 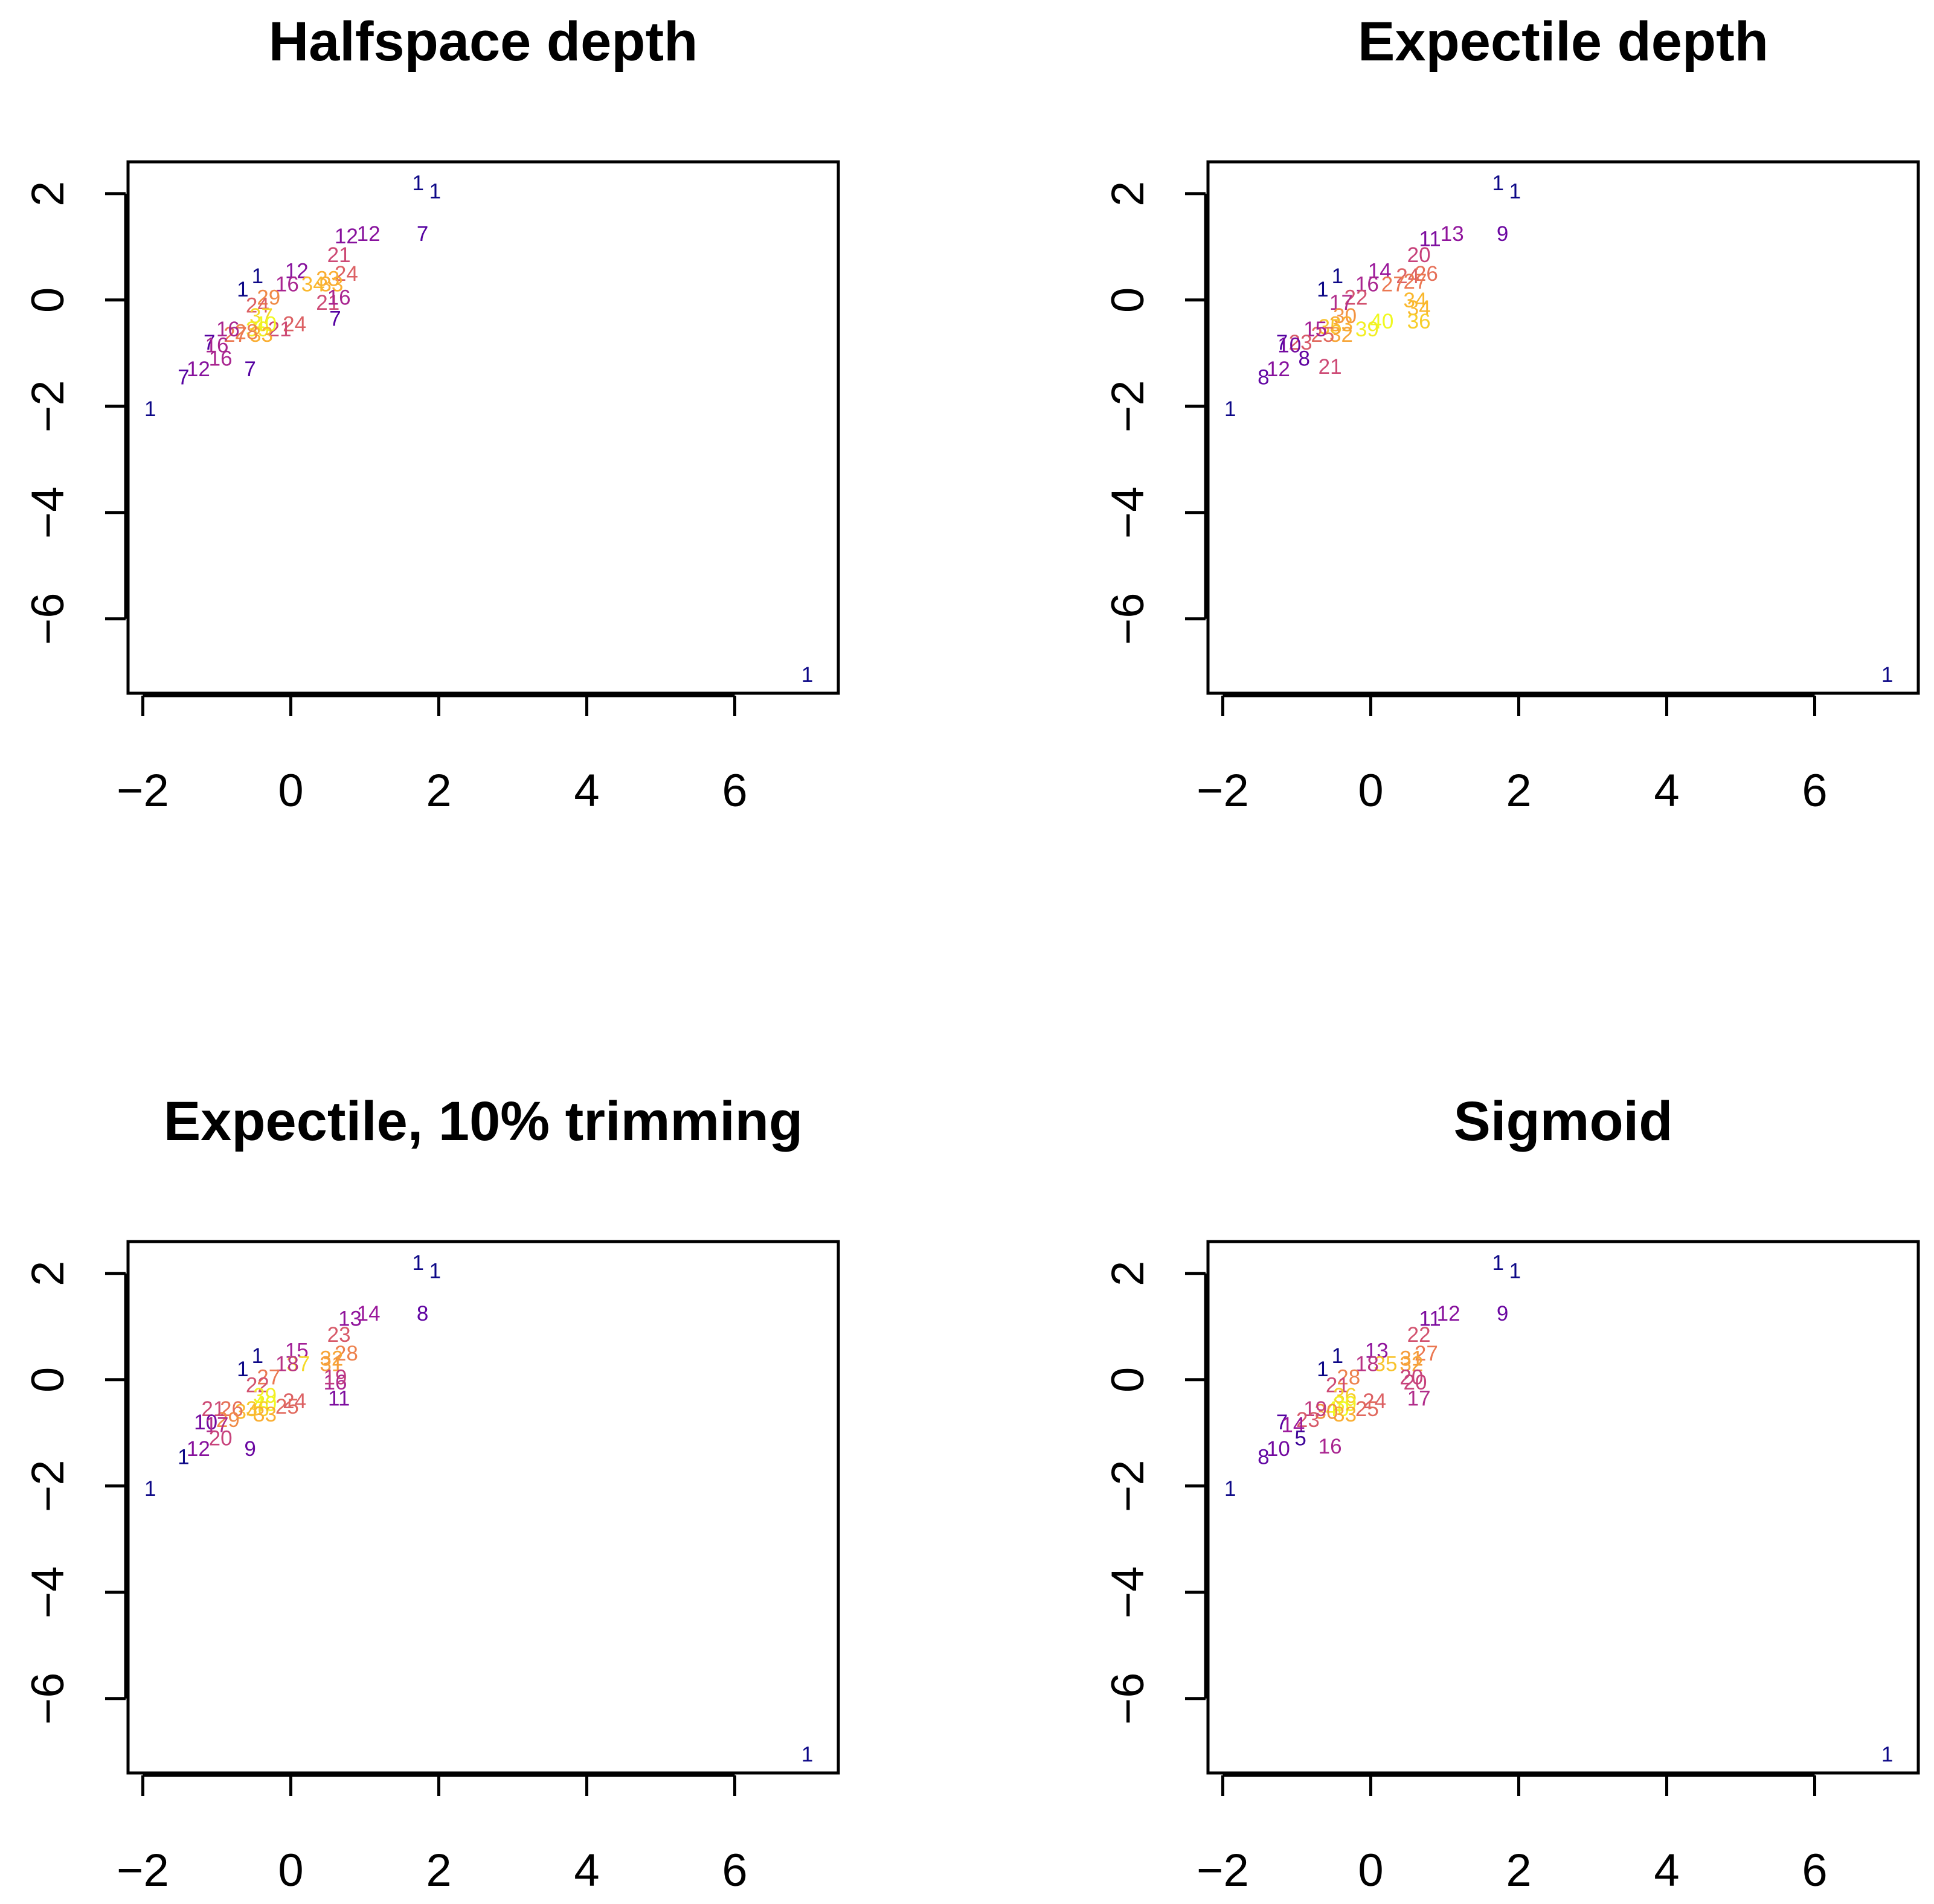 What do you see at coordinates (257, 1385) in the screenshot?
I see `data-point-label: 22` at bounding box center [257, 1385].